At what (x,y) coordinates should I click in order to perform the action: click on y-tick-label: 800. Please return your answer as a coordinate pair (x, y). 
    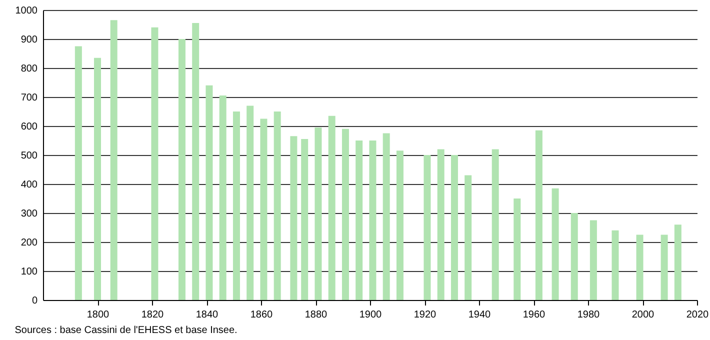
    Looking at the image, I should click on (29, 69).